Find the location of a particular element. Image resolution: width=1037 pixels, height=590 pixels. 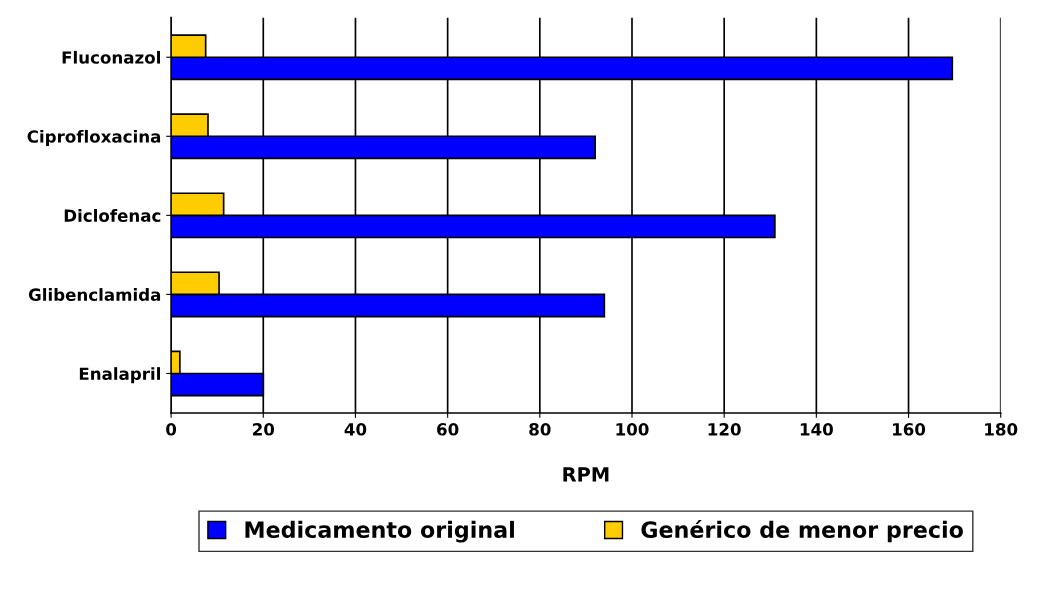

y-tick-label: Glibenclamida is located at coordinates (94, 294).